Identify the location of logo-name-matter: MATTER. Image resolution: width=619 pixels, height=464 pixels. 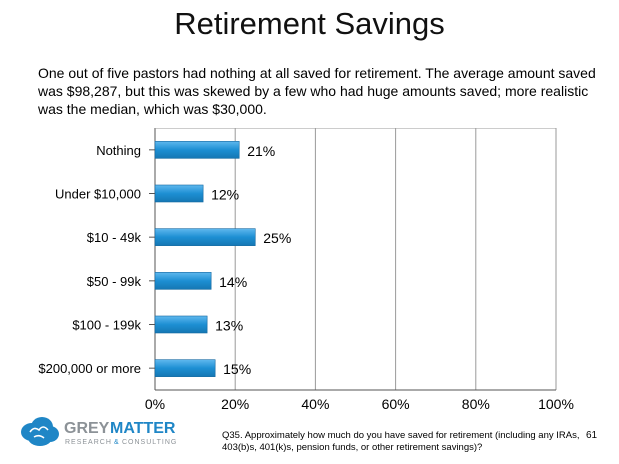
(143, 428).